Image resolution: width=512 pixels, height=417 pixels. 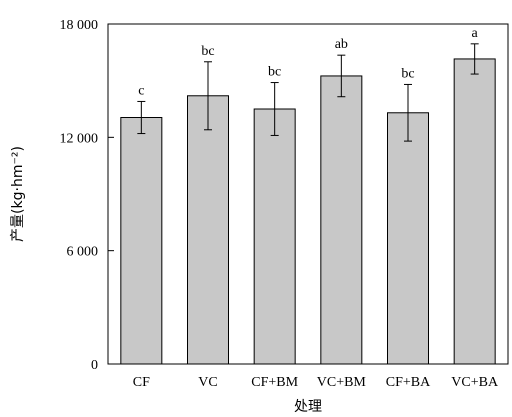 I want to click on x-tick-label: VC+BA, so click(x=475, y=382).